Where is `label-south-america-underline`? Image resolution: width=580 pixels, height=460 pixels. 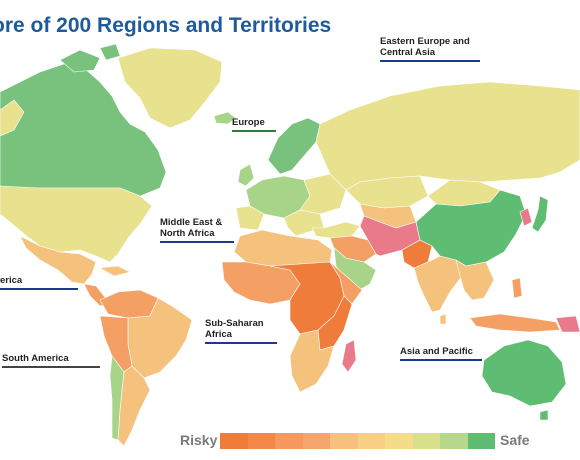 label-south-america-underline is located at coordinates (51, 367).